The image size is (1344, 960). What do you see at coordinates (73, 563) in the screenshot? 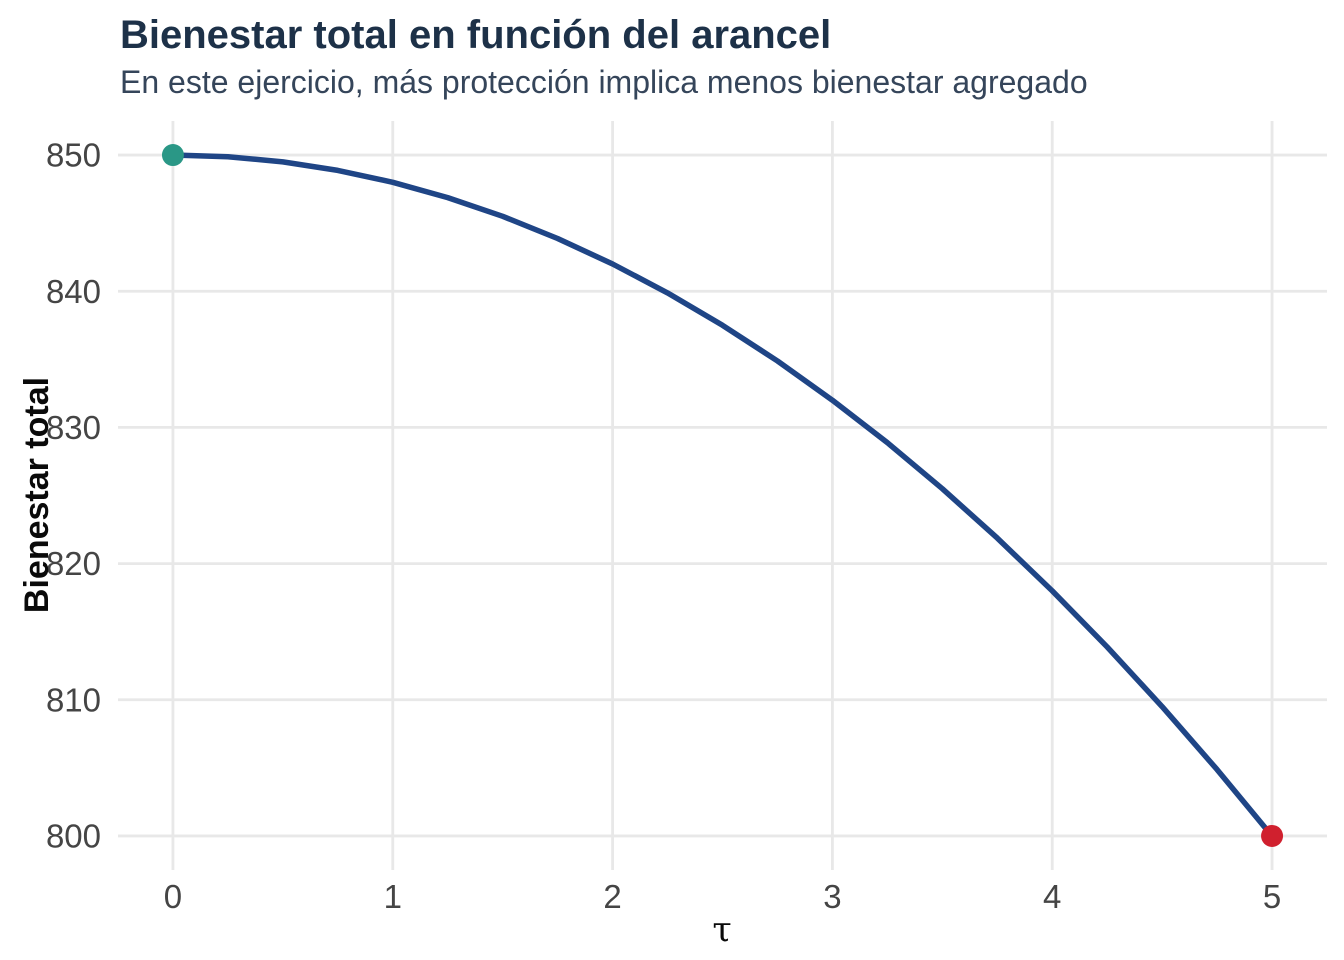
I see `y-tick-label: 820` at bounding box center [73, 563].